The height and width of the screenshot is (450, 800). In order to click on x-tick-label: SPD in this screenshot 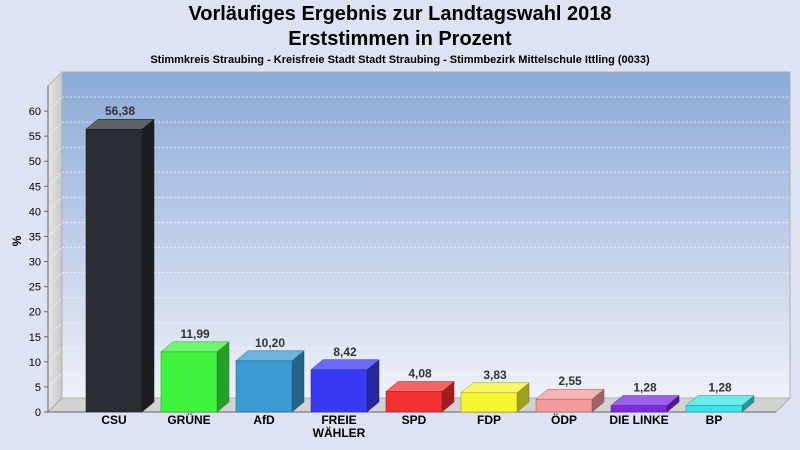, I will do `click(414, 420)`.